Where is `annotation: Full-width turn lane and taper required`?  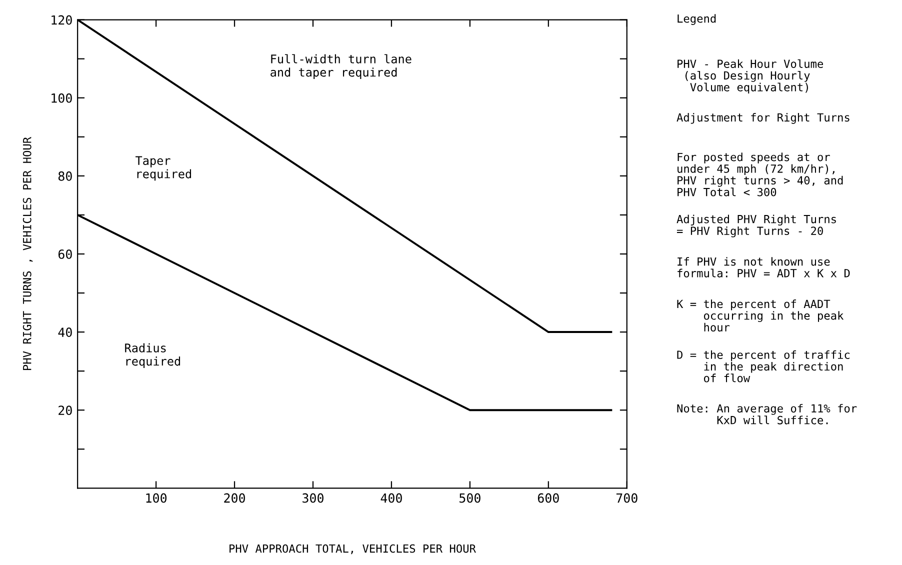
annotation: Full-width turn lane and taper required is located at coordinates (341, 67).